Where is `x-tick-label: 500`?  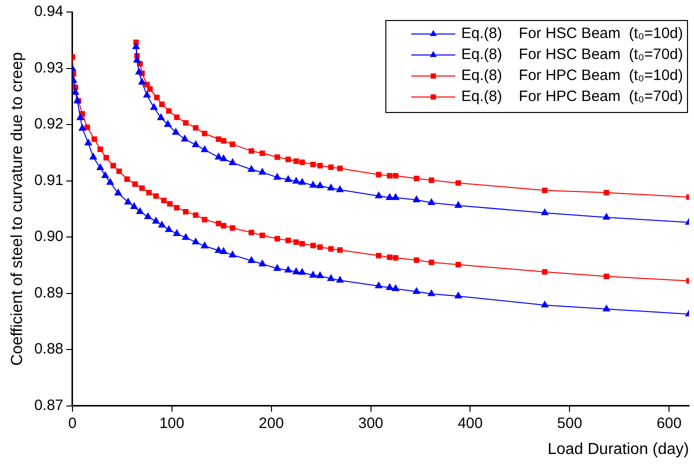 x-tick-label: 500 is located at coordinates (569, 423).